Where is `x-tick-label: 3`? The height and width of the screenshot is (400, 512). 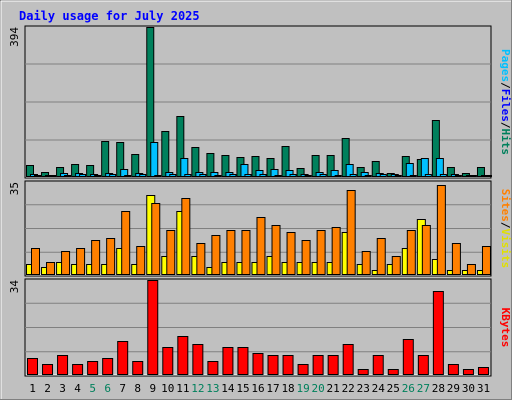
x-tick-label: 3 is located at coordinates (62, 388).